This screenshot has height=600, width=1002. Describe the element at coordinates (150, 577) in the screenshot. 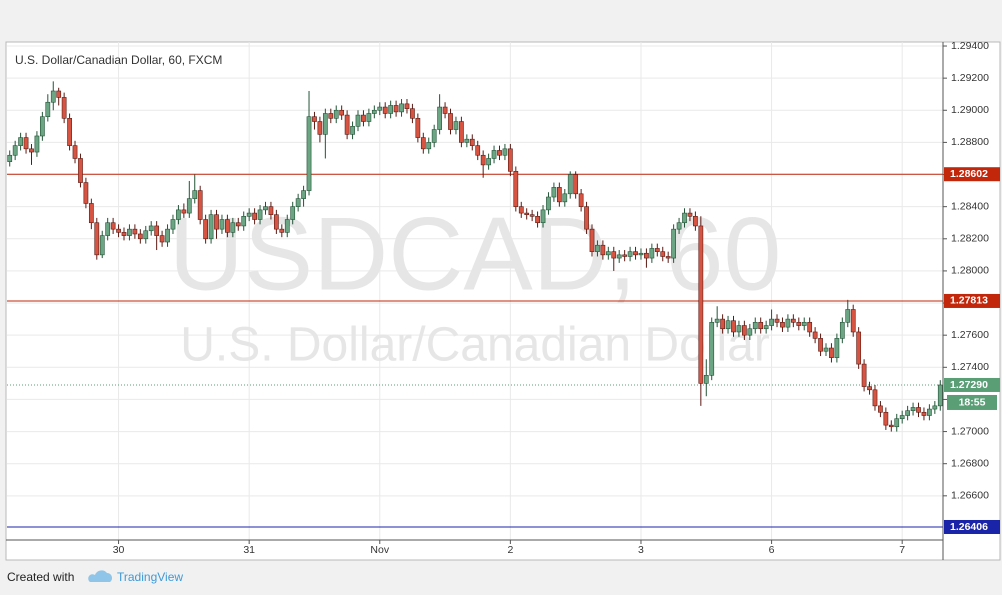

I see `footer-brand: TradingView` at that location.